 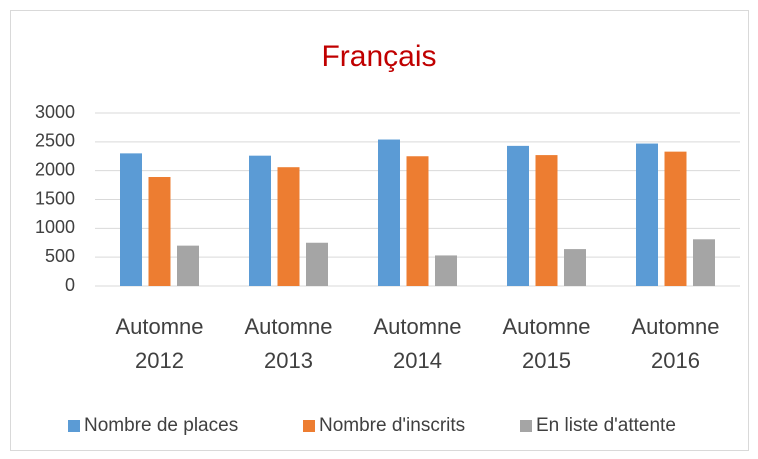 What do you see at coordinates (288, 343) in the screenshot?
I see `x-tick-label: Automne 2013` at bounding box center [288, 343].